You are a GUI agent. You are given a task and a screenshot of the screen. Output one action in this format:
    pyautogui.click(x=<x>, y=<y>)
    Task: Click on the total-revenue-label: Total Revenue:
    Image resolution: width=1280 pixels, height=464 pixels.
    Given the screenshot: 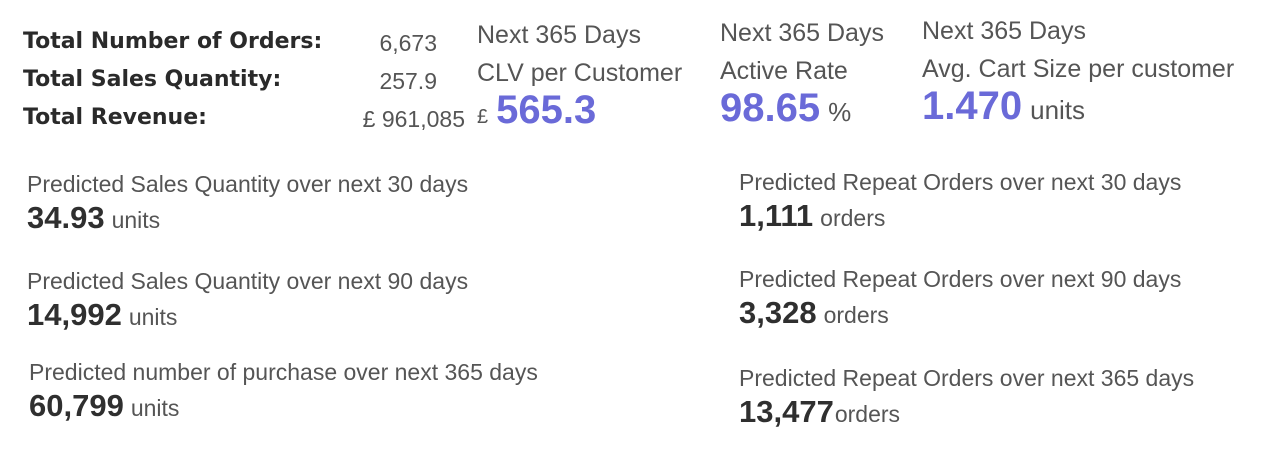 What is the action you would take?
    pyautogui.click(x=115, y=117)
    